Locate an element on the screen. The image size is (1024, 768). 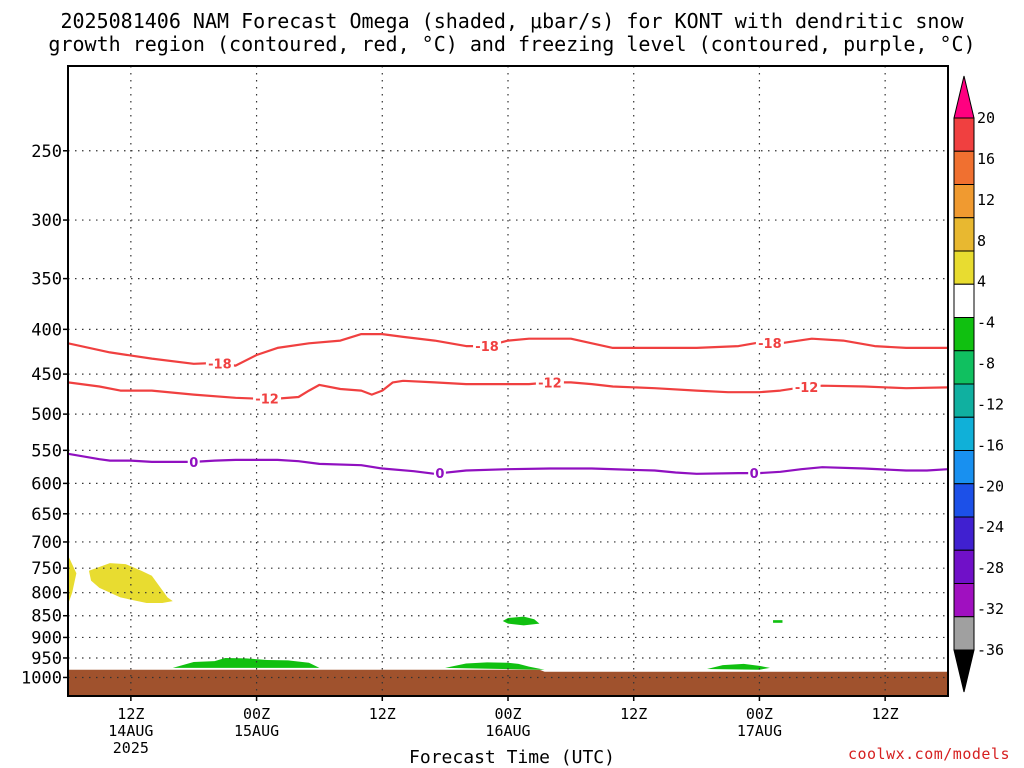
colorbar-label-4: 4 is located at coordinates (981, 282).